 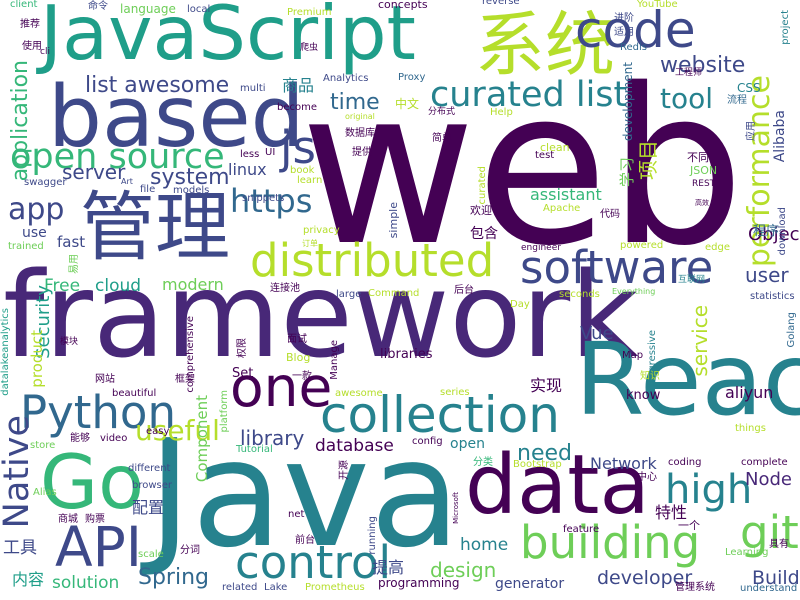 I want to click on word-4-react: React, so click(x=687, y=379).